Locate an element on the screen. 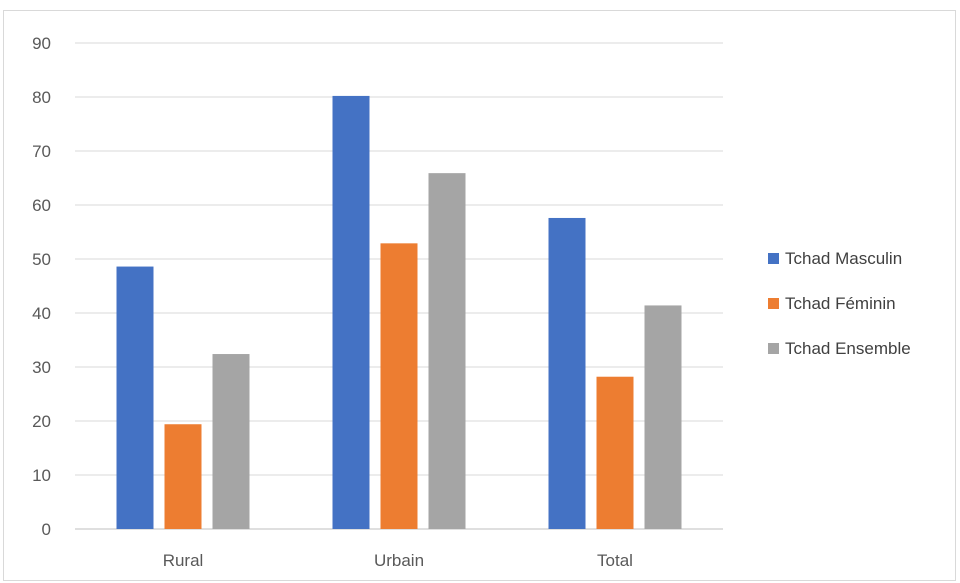 The height and width of the screenshot is (583, 960). y-tick-label: 90 is located at coordinates (41, 43).